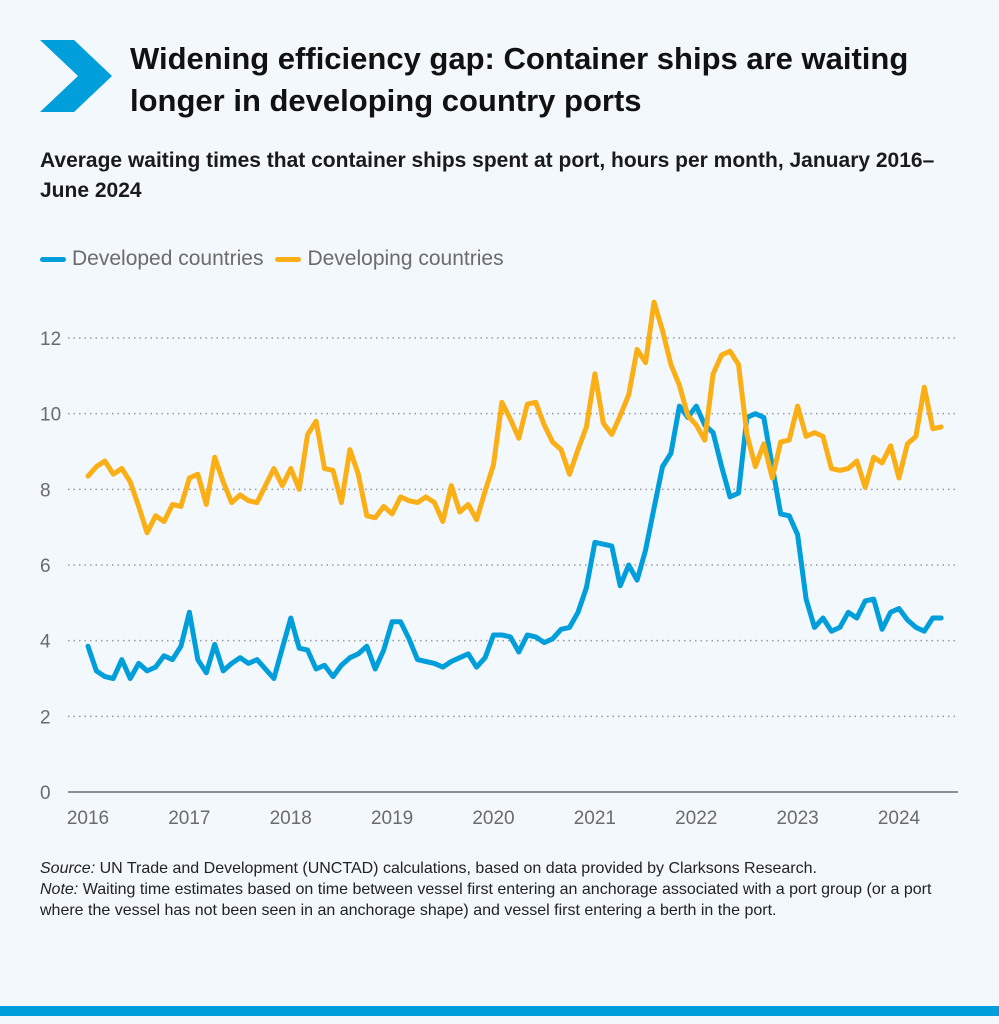  What do you see at coordinates (595, 818) in the screenshot?
I see `x-tick-label: 2021` at bounding box center [595, 818].